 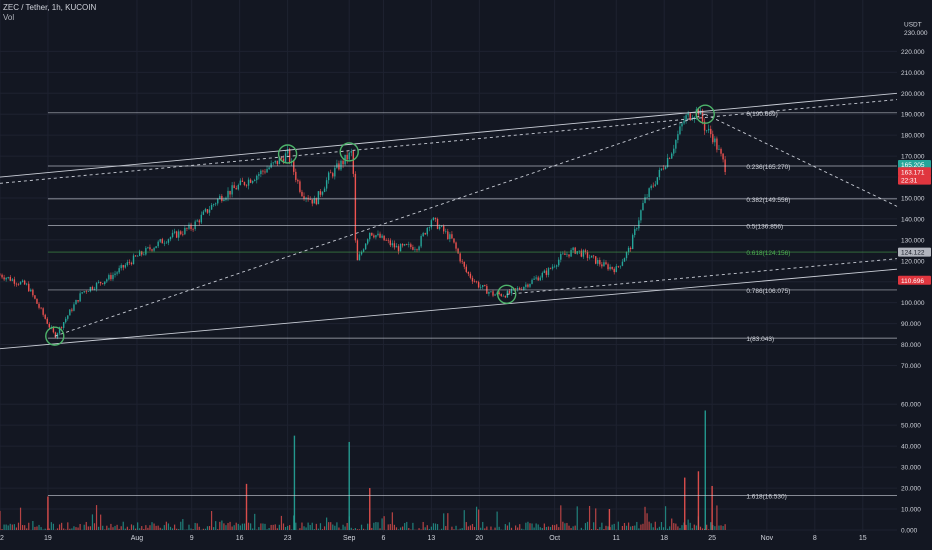 What do you see at coordinates (760, 339) in the screenshot?
I see `fib-level-label: 1(83.043)` at bounding box center [760, 339].